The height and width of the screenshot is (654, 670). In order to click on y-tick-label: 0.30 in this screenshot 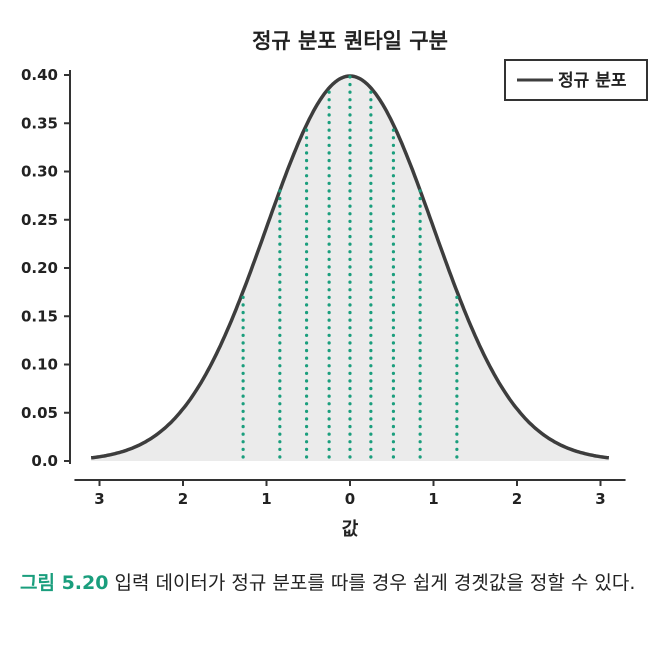, I will do `click(39, 172)`.